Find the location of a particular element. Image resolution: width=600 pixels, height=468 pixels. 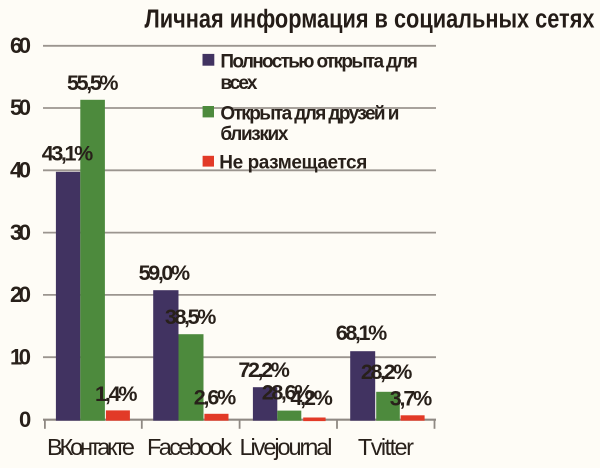

svg-text: 0 is located at coordinates (25, 419).